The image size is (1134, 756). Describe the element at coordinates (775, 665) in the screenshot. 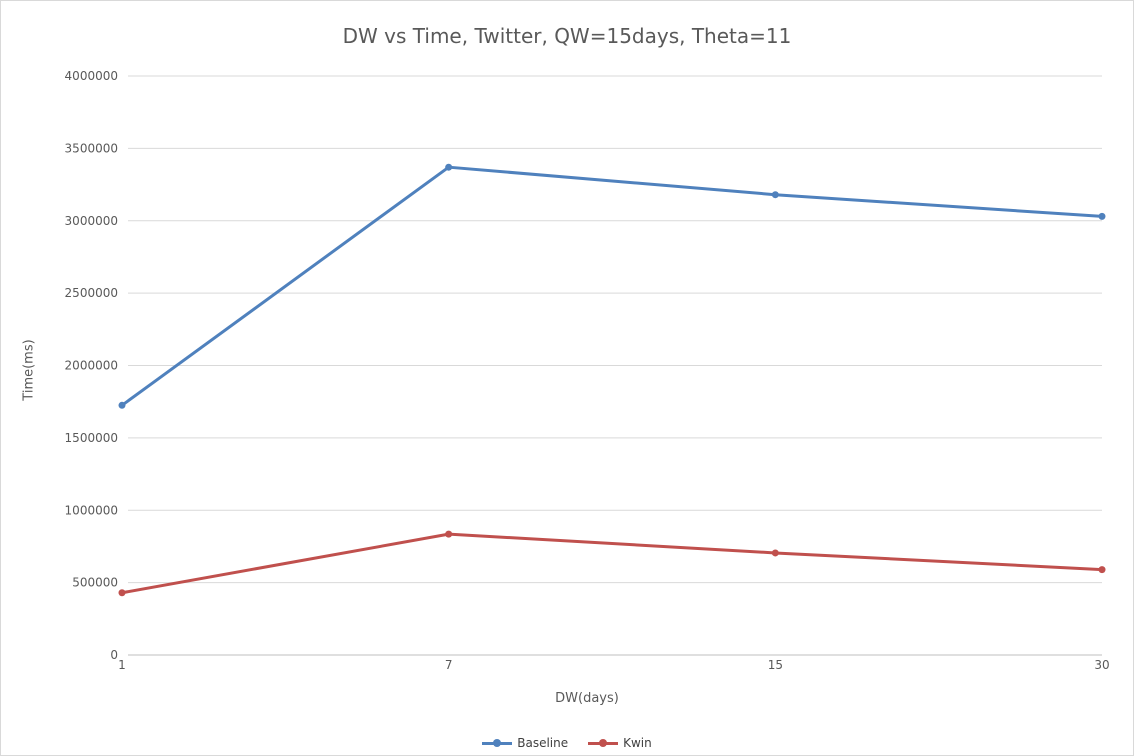

I see `x-tick-label: 15` at that location.